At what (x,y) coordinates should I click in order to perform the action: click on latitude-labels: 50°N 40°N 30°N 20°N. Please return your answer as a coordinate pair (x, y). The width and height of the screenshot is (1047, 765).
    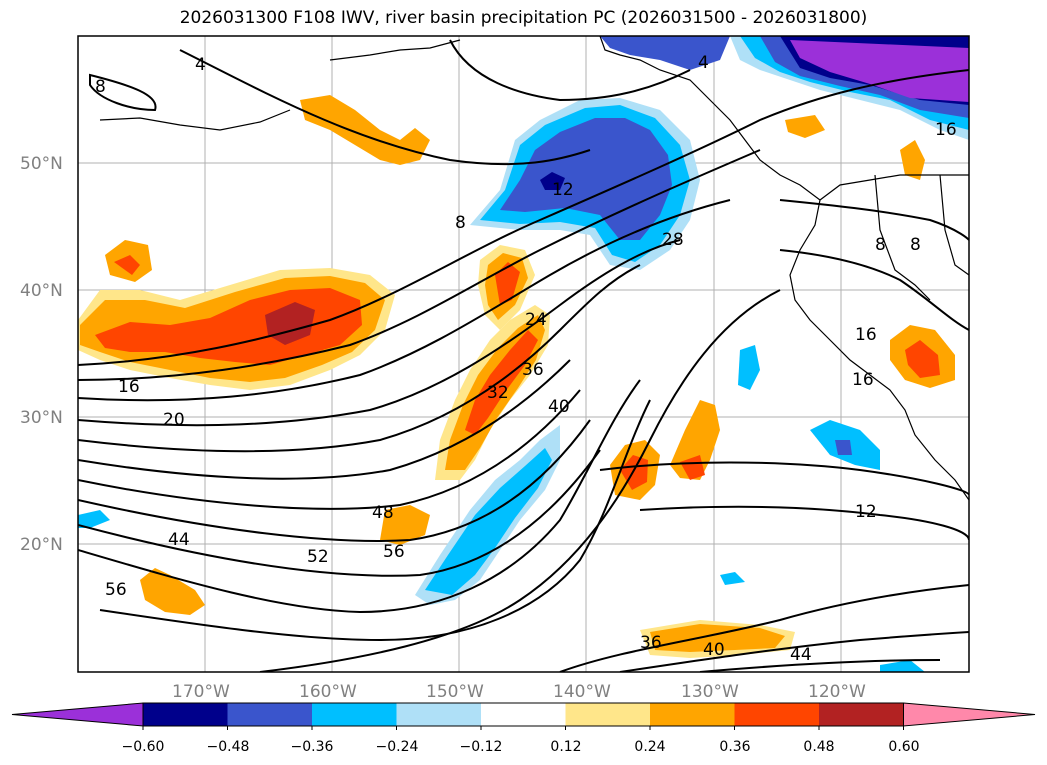
    Looking at the image, I should click on (41, 354).